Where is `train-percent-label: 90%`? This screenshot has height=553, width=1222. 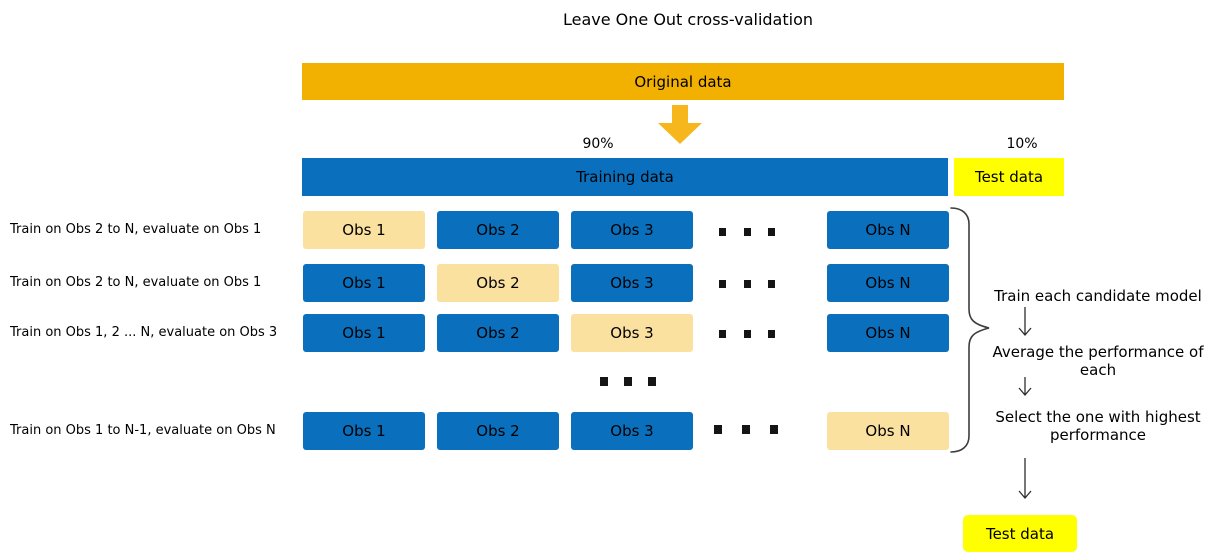
train-percent-label: 90% is located at coordinates (598, 144).